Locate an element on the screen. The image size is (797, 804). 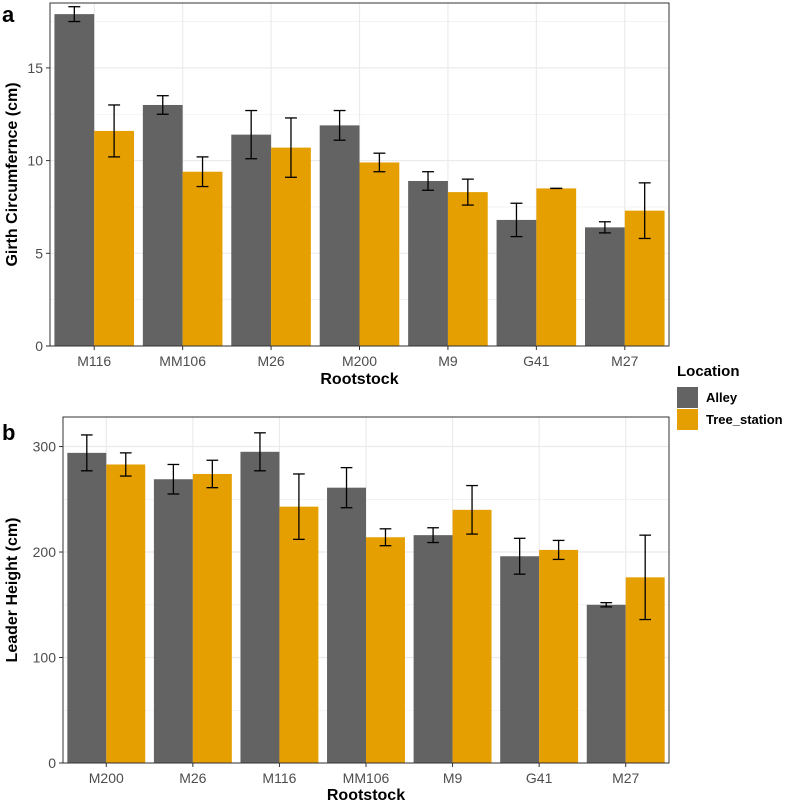
y-tick-label: 15 is located at coordinates (35, 68).